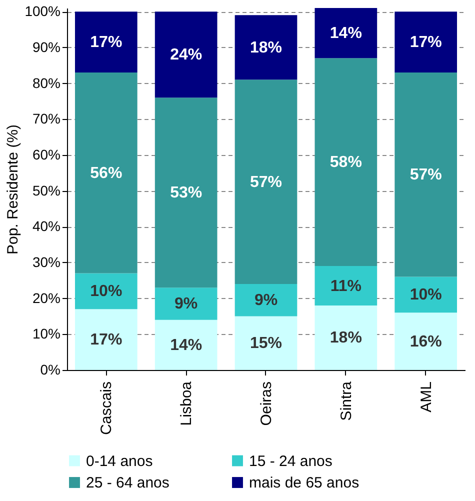  What do you see at coordinates (46, 190) in the screenshot?
I see `y-tick-label: 50%` at bounding box center [46, 190].